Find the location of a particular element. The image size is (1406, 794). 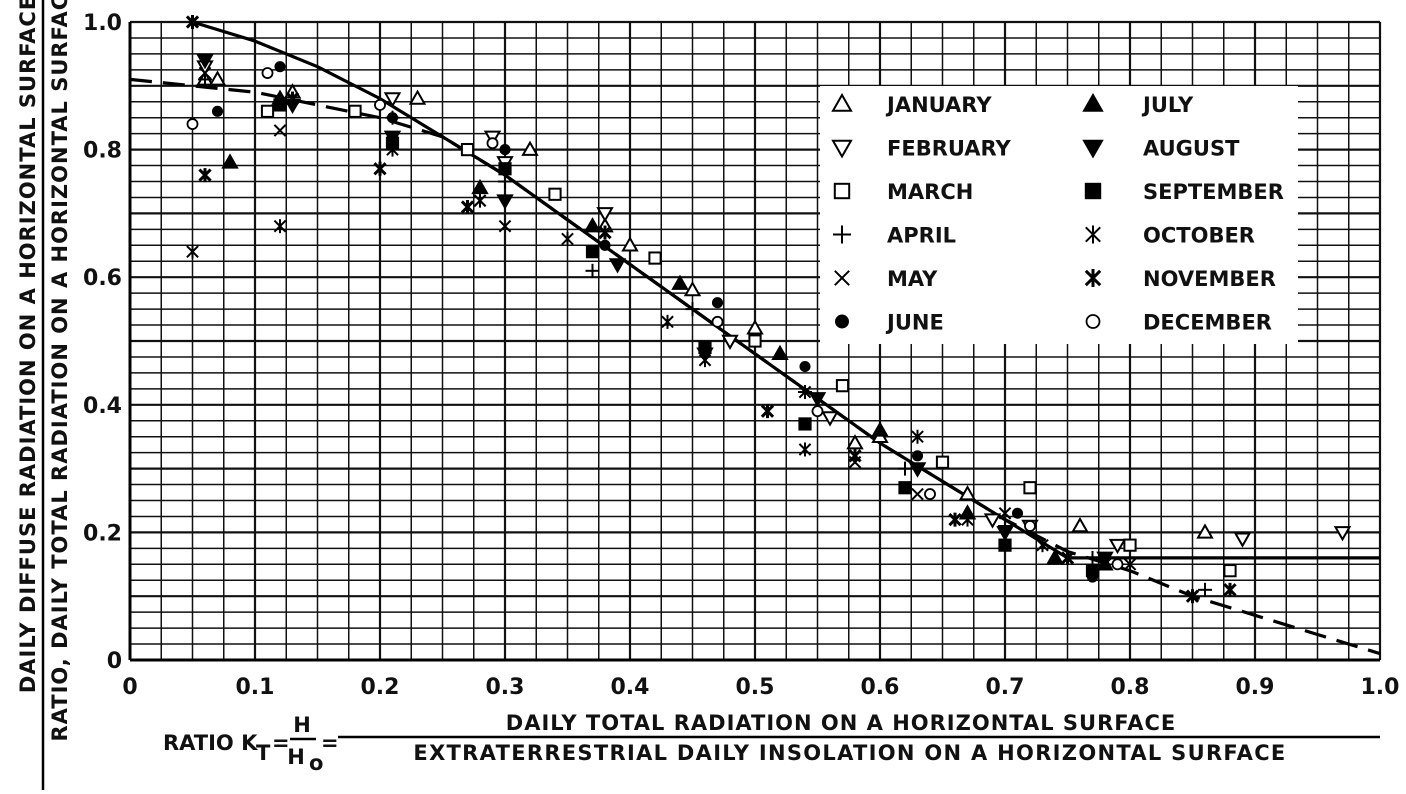

legend-label: DECEMBER is located at coordinates (1207, 323).